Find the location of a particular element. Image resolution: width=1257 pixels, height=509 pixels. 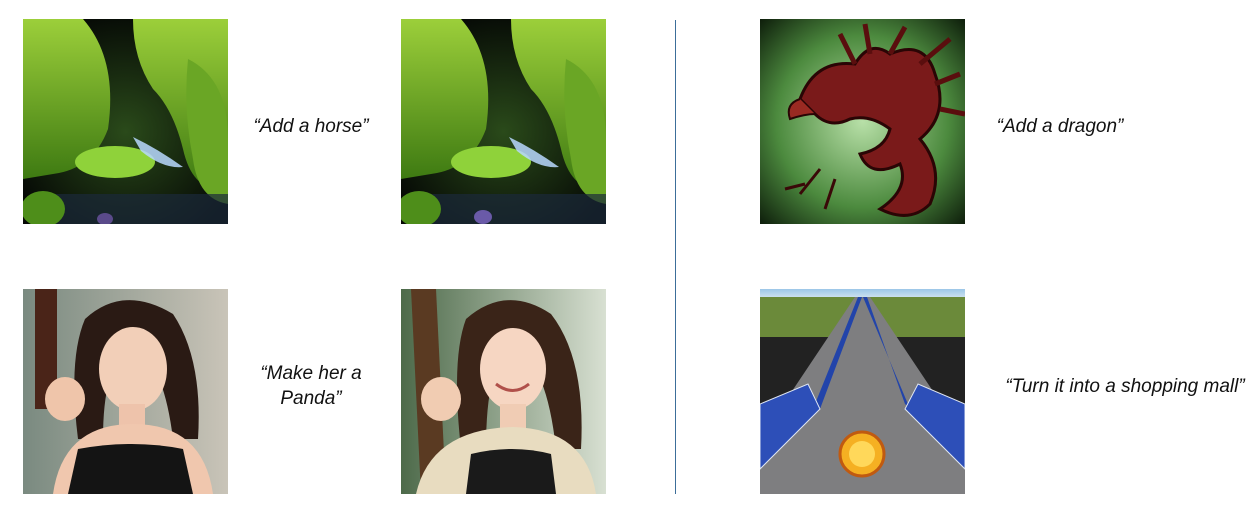

panda-prompt-line2: Panda” is located at coordinates (311, 398).